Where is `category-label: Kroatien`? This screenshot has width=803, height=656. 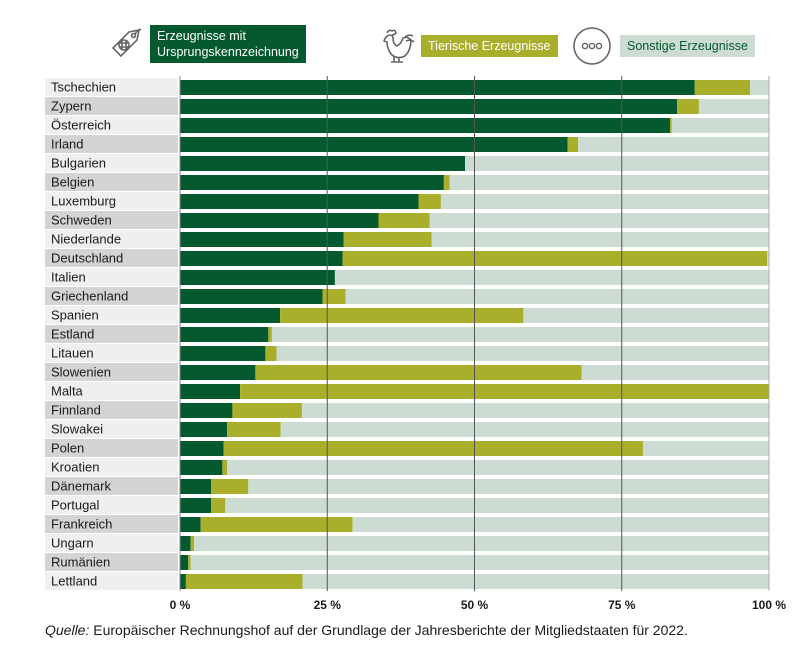 category-label: Kroatien is located at coordinates (75, 467).